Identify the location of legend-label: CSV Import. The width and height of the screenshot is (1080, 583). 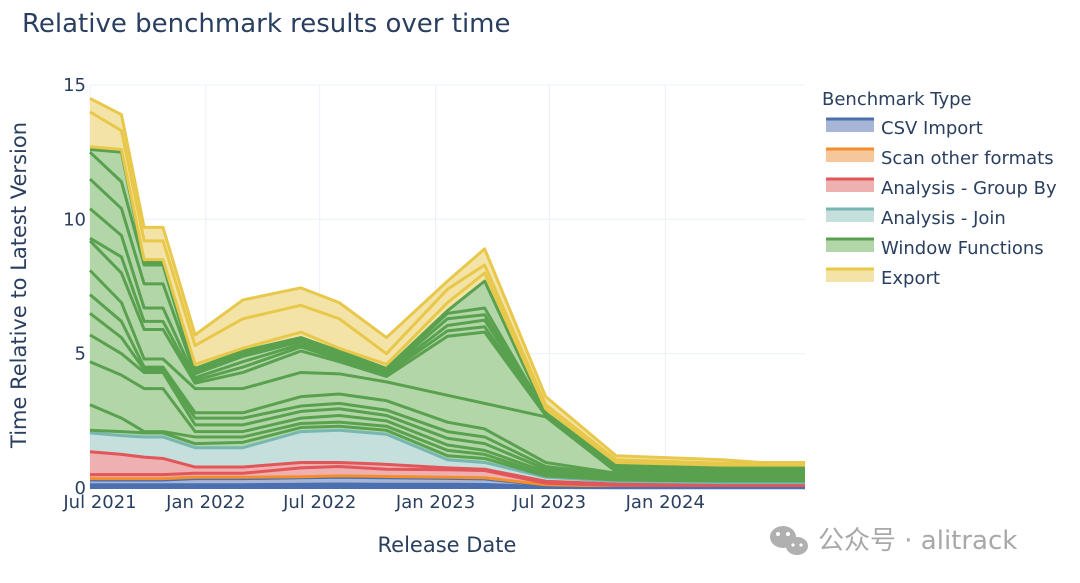
(932, 128).